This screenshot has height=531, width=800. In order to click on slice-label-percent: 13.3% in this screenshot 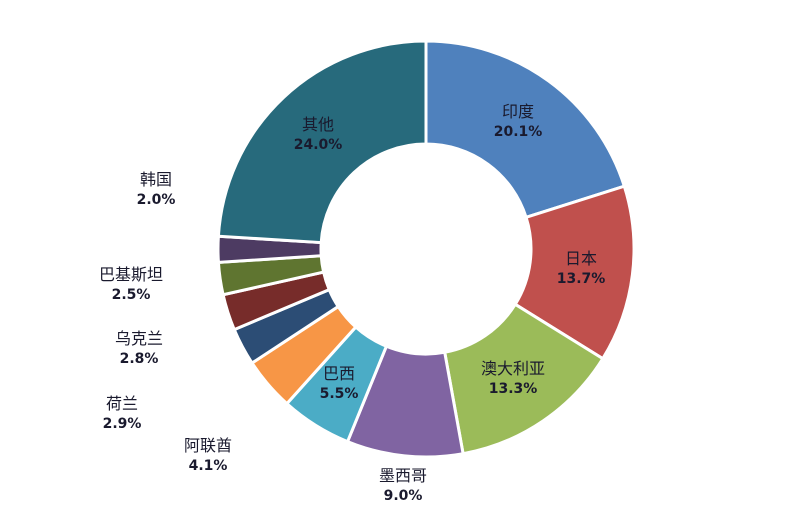, I will do `click(513, 388)`.